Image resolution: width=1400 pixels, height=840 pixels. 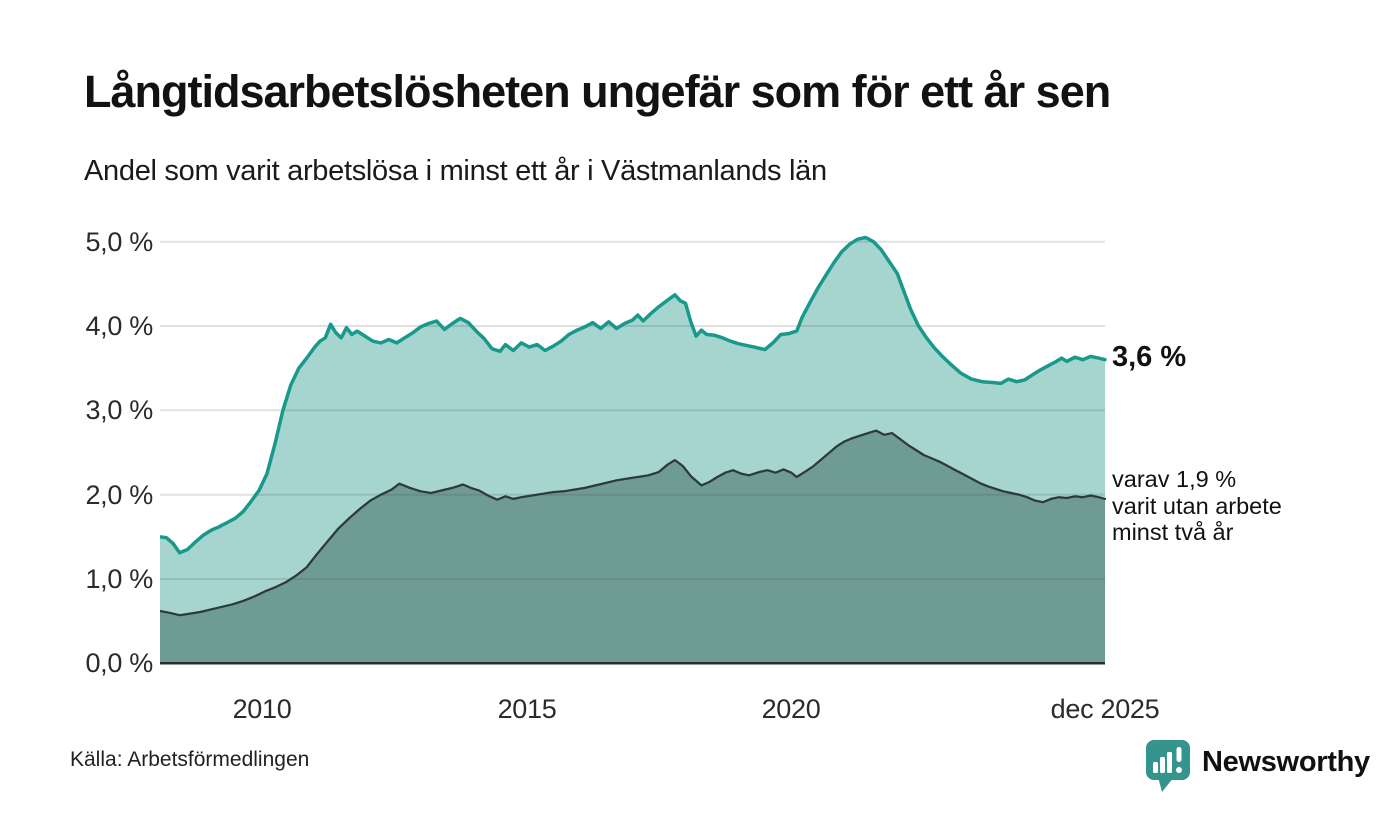 I want to click on newsworthy-logo: Newsworthy, so click(x=1258, y=766).